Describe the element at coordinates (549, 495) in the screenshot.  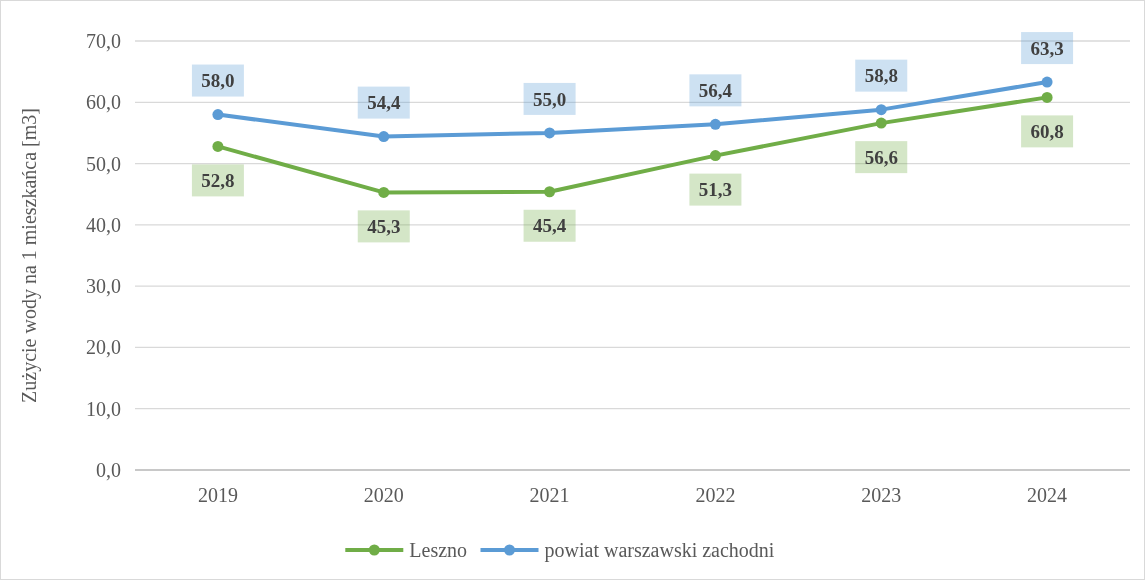
I see `x-tick-label: 2021` at that location.